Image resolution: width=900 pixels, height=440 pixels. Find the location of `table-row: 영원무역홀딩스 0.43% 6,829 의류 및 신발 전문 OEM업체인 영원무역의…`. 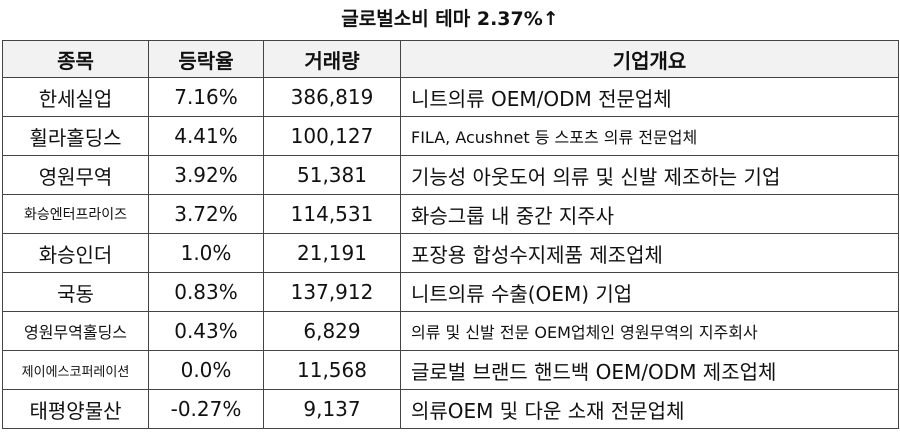

table-row: 영원무역홀딩스 0.43% 6,829 의류 및 신발 전문 OEM업체인 영원무역의… is located at coordinates (450, 331).